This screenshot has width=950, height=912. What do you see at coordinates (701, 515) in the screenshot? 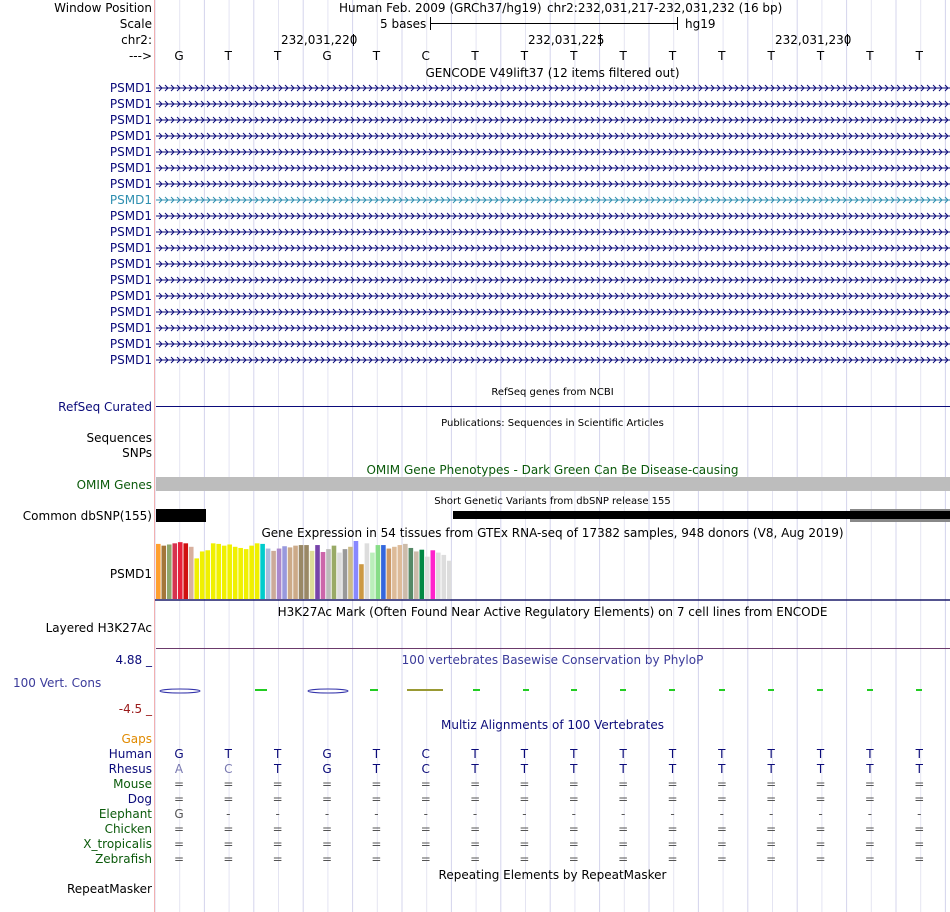
I see `dbsnp-feature-right` at bounding box center [701, 515].